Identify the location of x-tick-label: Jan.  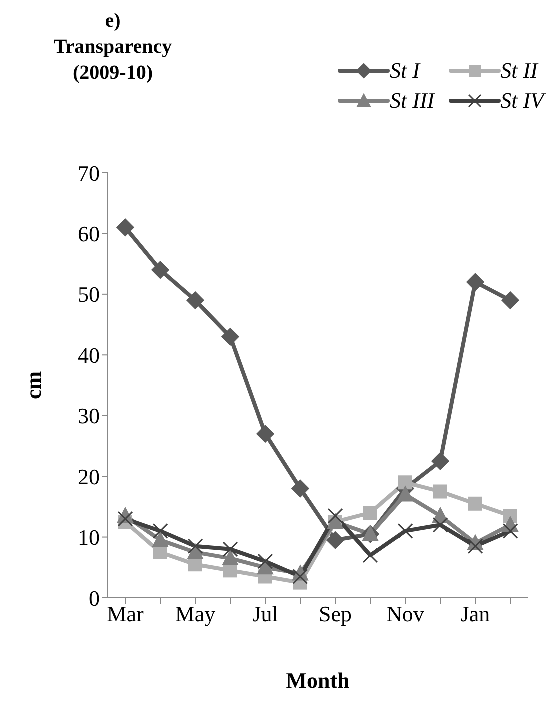
(475, 614).